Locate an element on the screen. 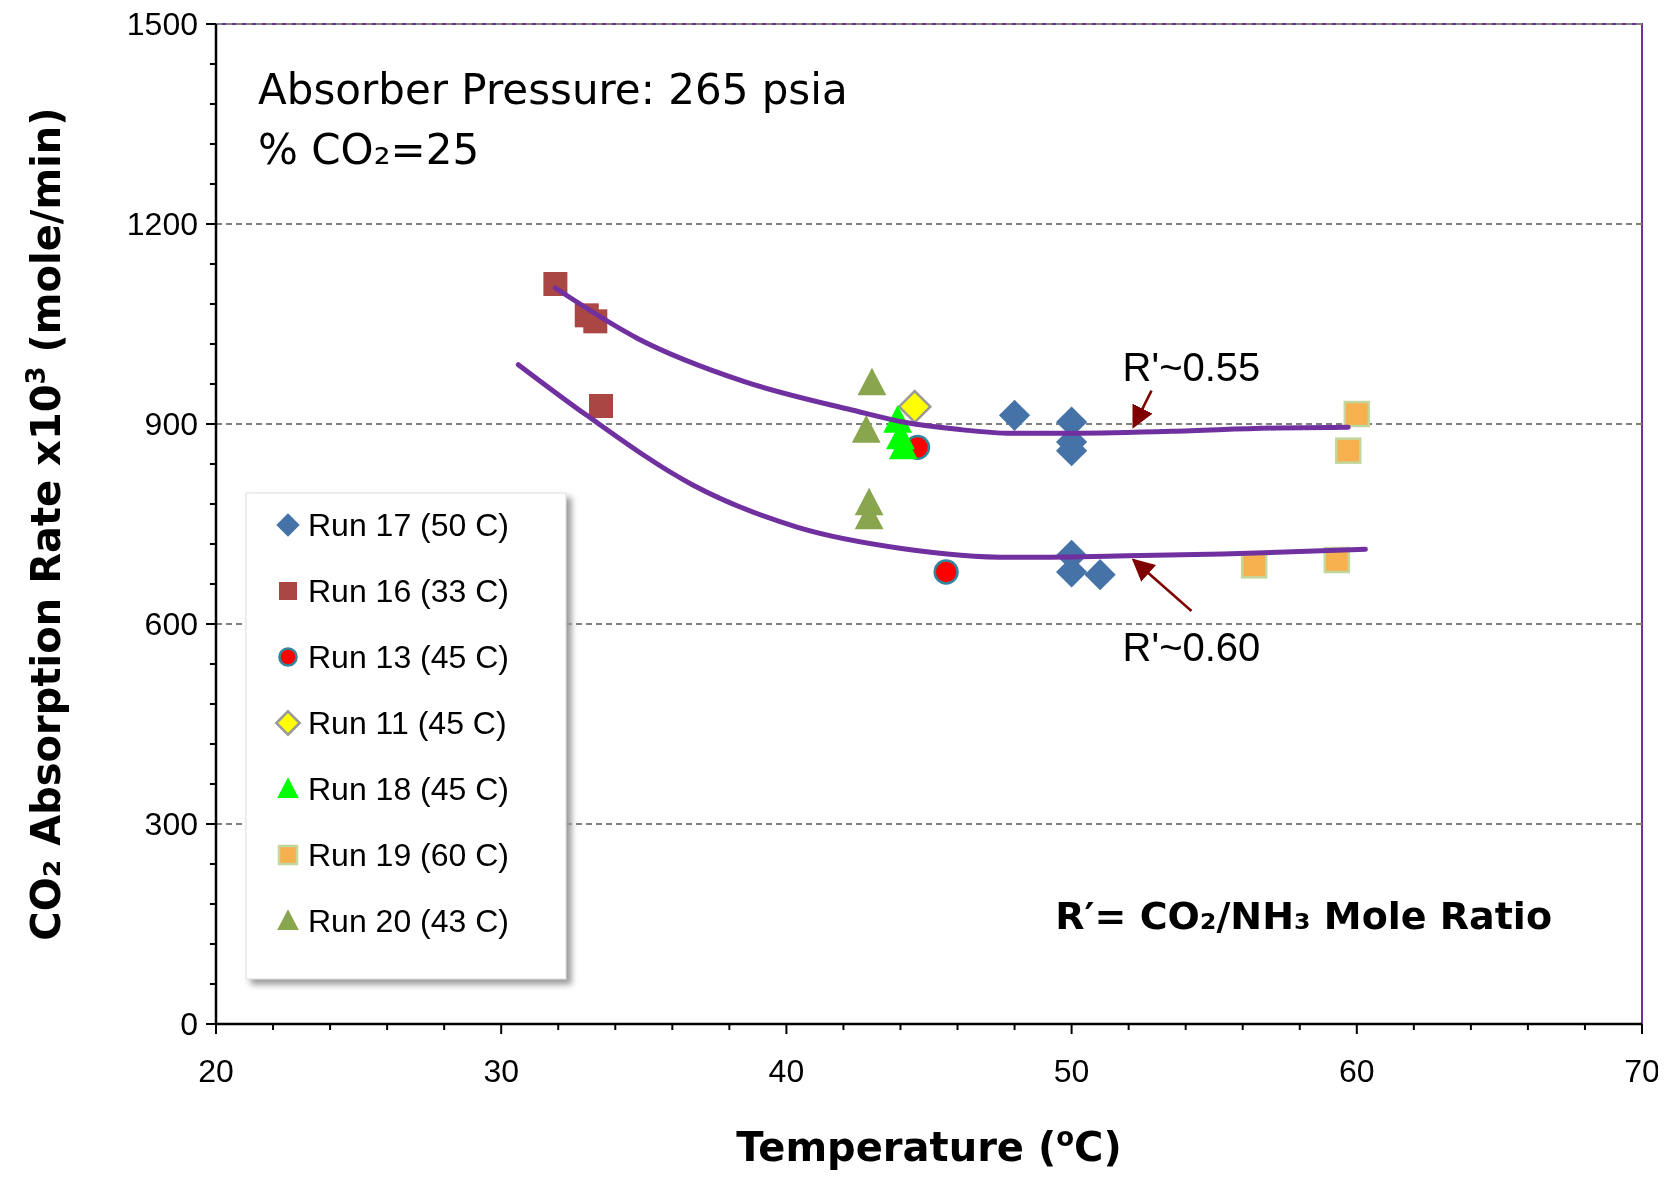 The height and width of the screenshot is (1178, 1669). x-axis-title: Temperature ($^{o}$C) is located at coordinates (929, 1146).